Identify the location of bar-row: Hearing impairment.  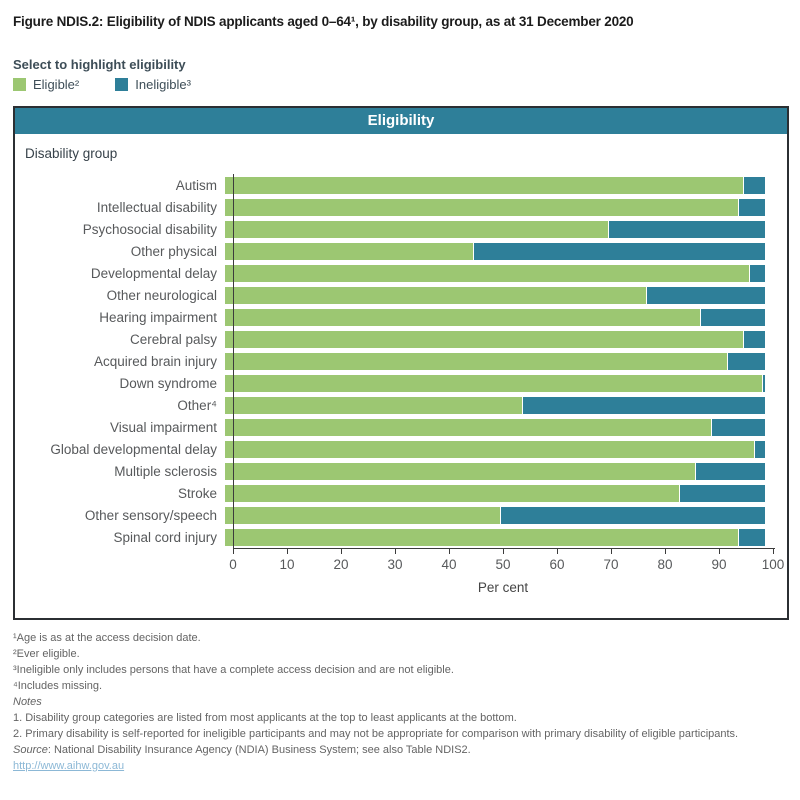
(401, 317).